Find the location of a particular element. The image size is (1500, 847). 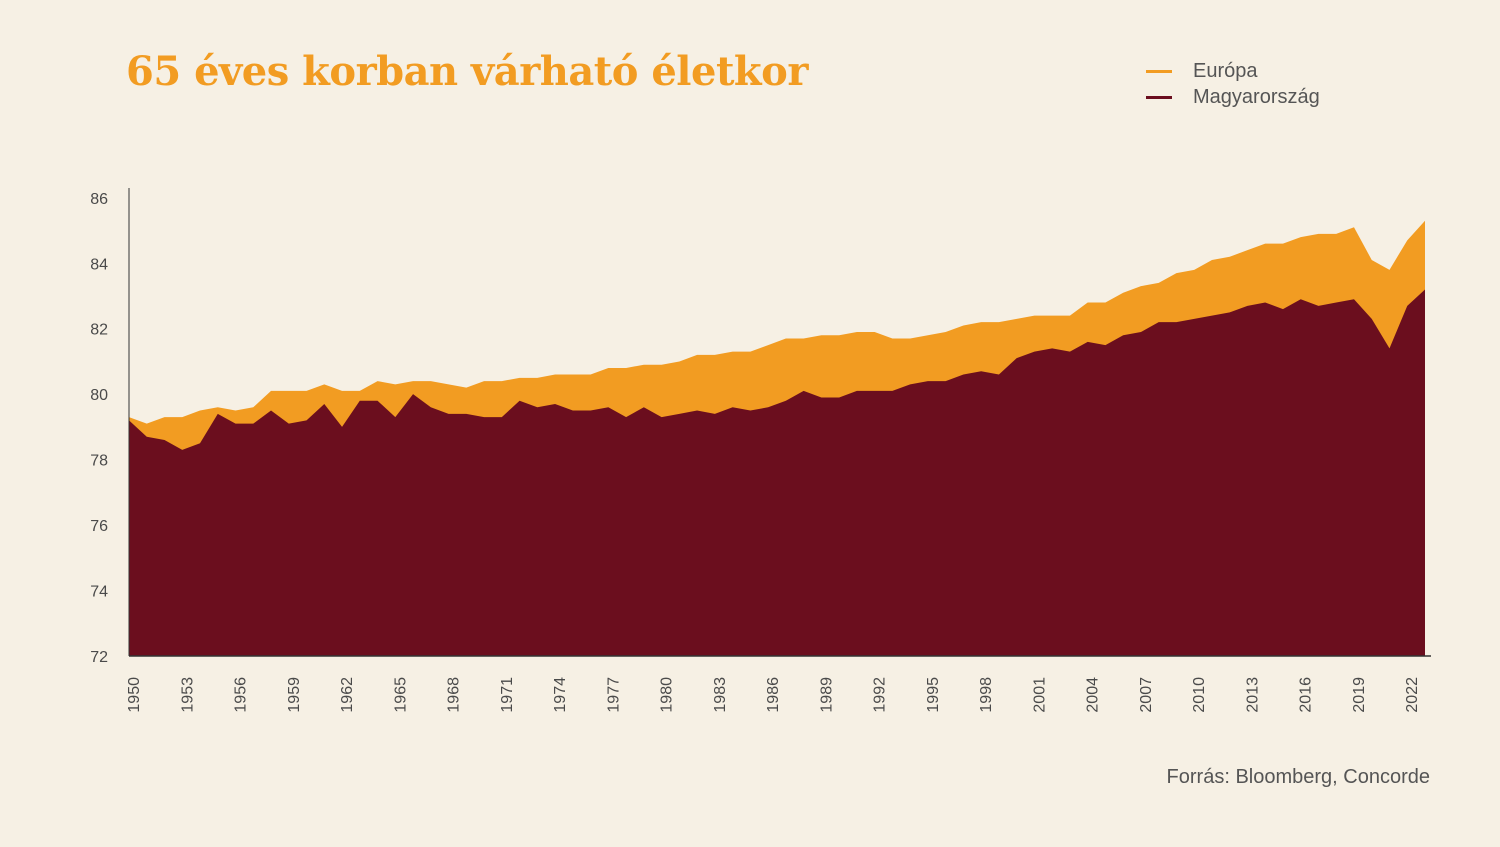

x-tick-label: 1992 is located at coordinates (880, 695).